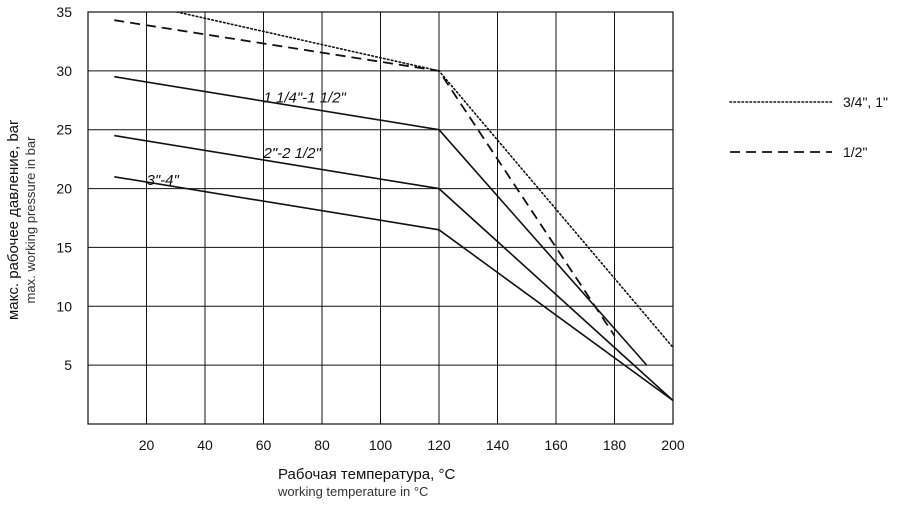  Describe the element at coordinates (64, 12) in the screenshot. I see `y-tick-label: 35` at that location.